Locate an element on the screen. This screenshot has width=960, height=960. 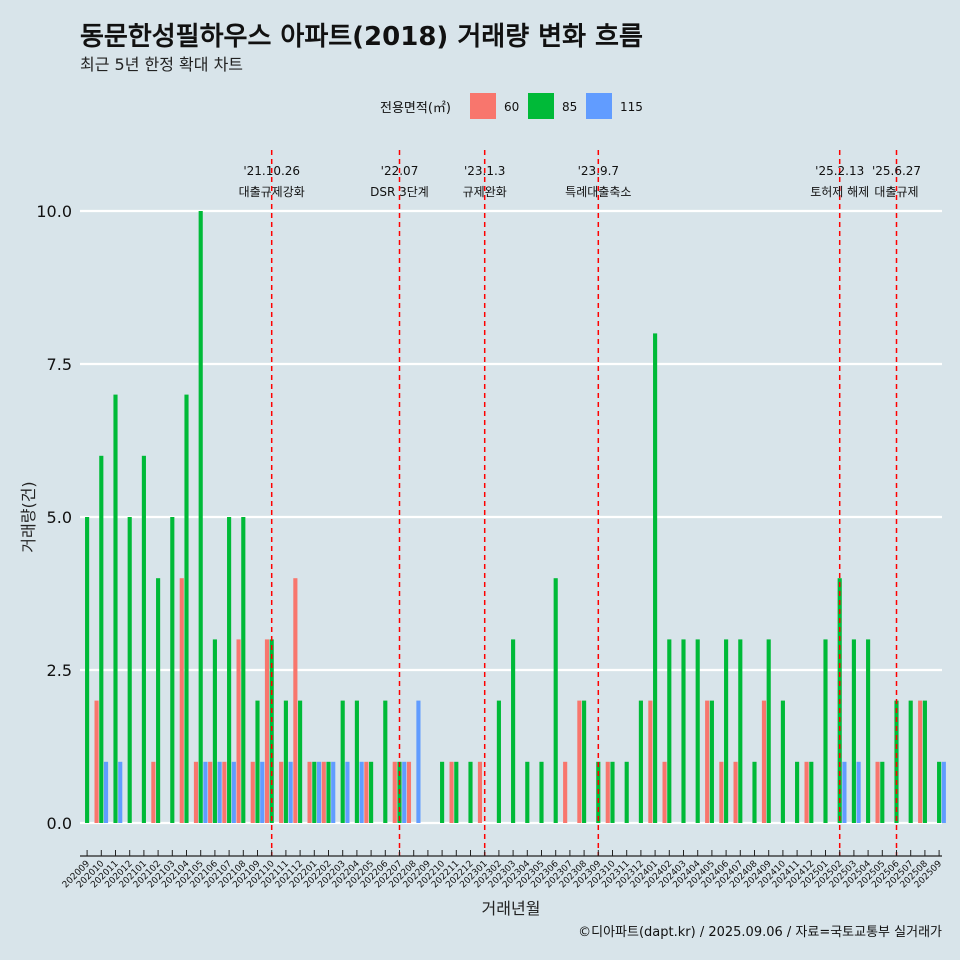
annotation-label: 특례대출축소 is located at coordinates (598, 192).